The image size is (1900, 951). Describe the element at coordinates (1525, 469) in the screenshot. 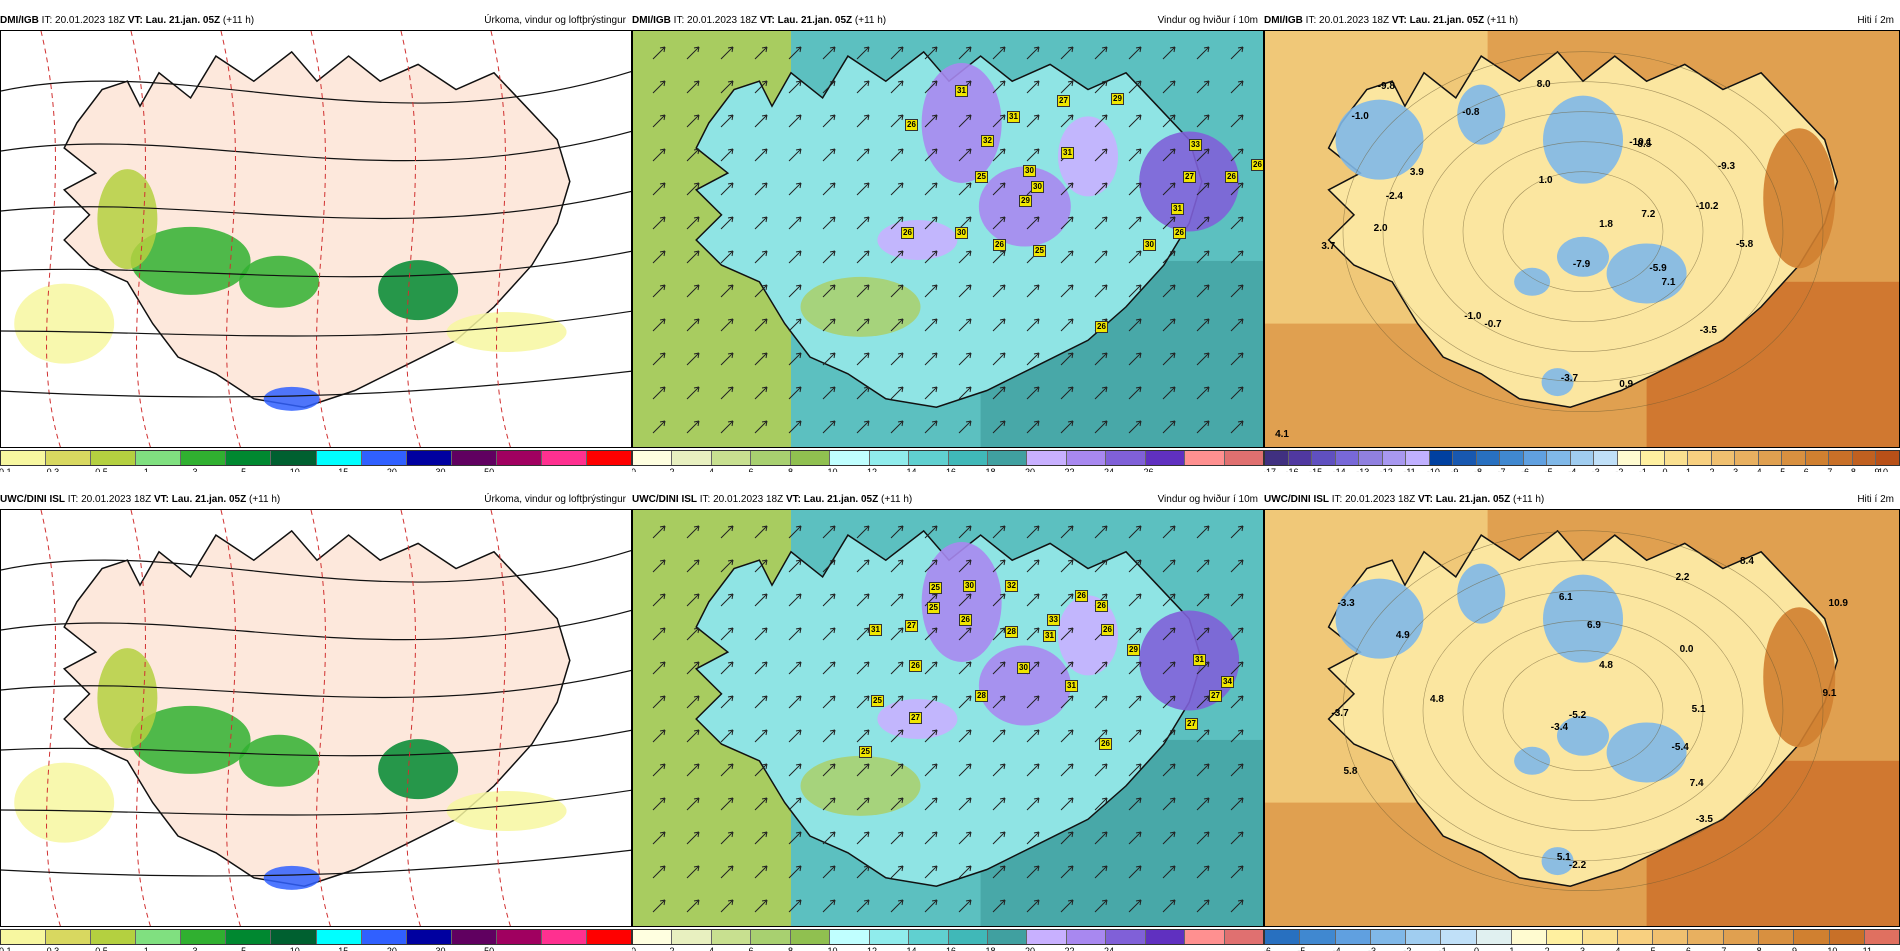

I see `scale-tick-label: -6` at that location.